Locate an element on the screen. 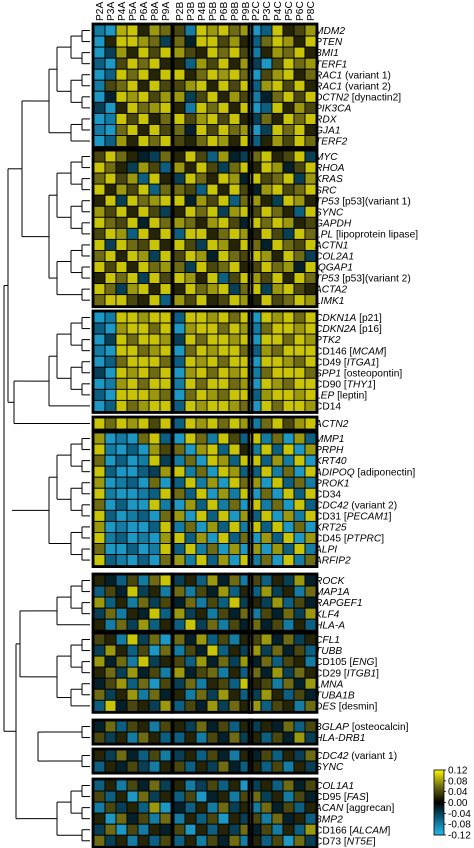  gene-label: CDC42 (variant 1) is located at coordinates (356, 756).